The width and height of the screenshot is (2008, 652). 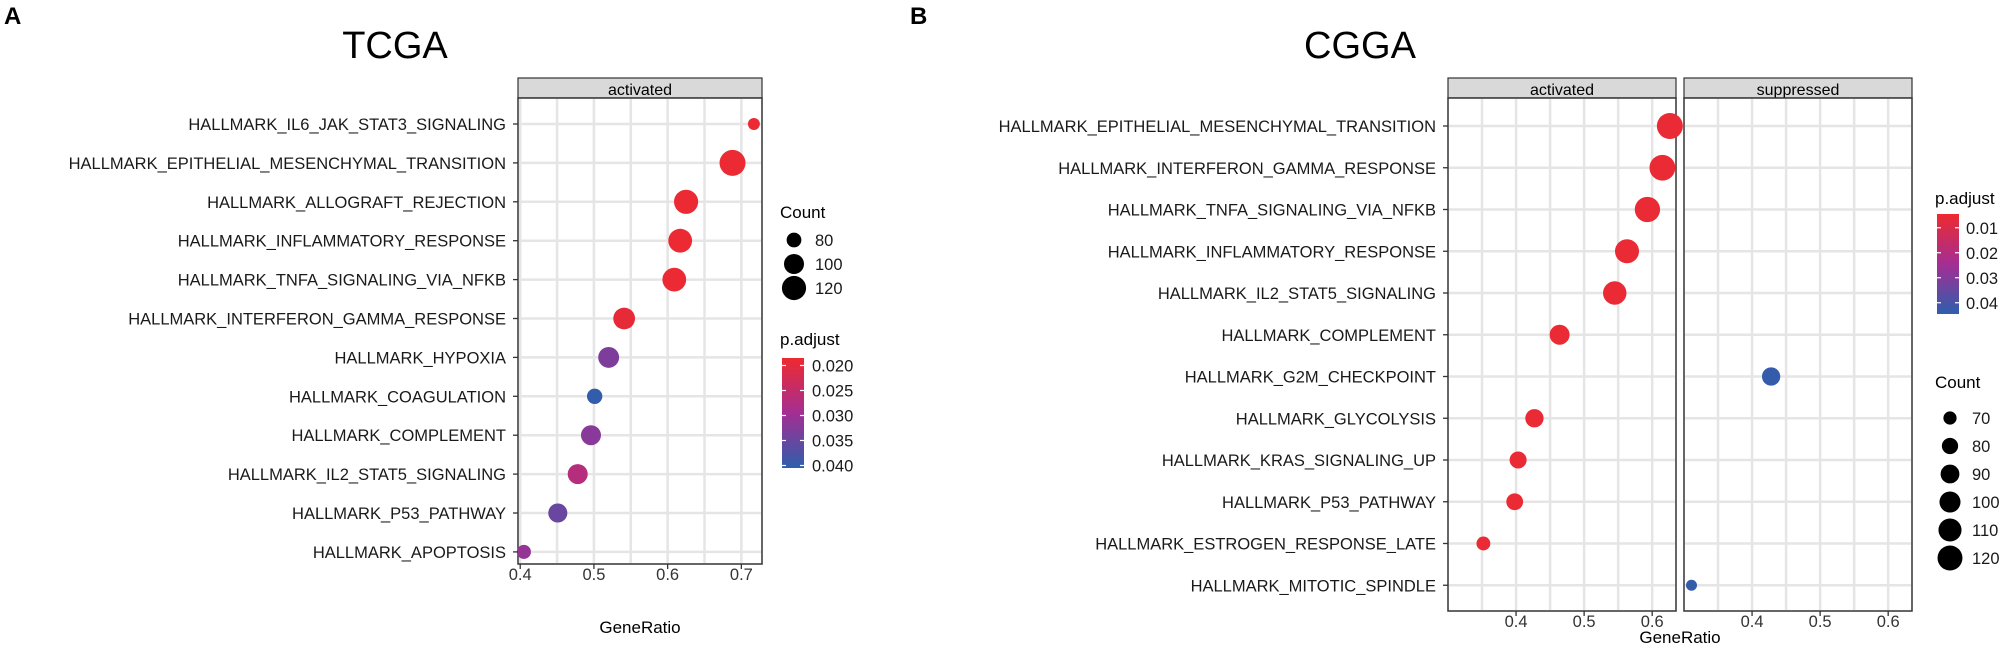 What do you see at coordinates (398, 436) in the screenshot?
I see `y-tick-label: HALLMARK_COMPLEMENT` at bounding box center [398, 436].